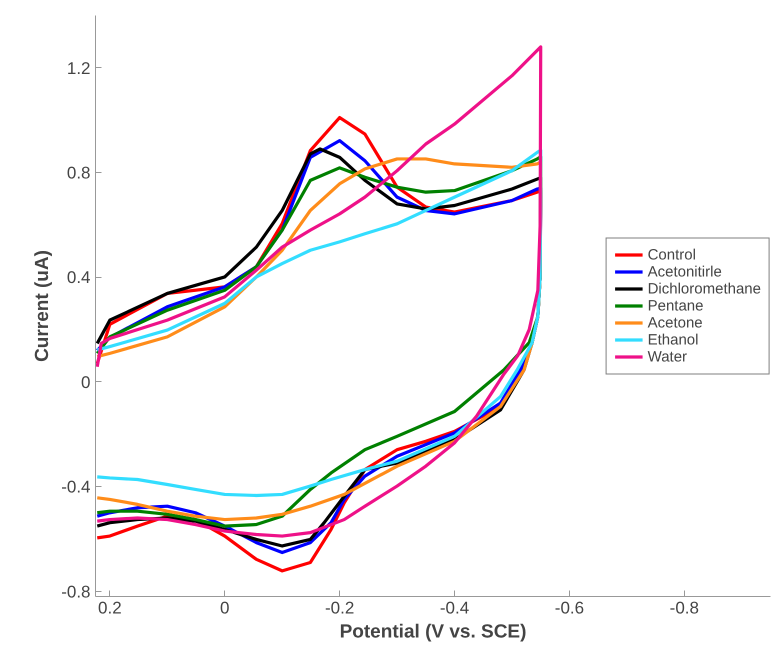 The width and height of the screenshot is (775, 671). Describe the element at coordinates (704, 288) in the screenshot. I see `legend-label: Dichloromethane` at that location.